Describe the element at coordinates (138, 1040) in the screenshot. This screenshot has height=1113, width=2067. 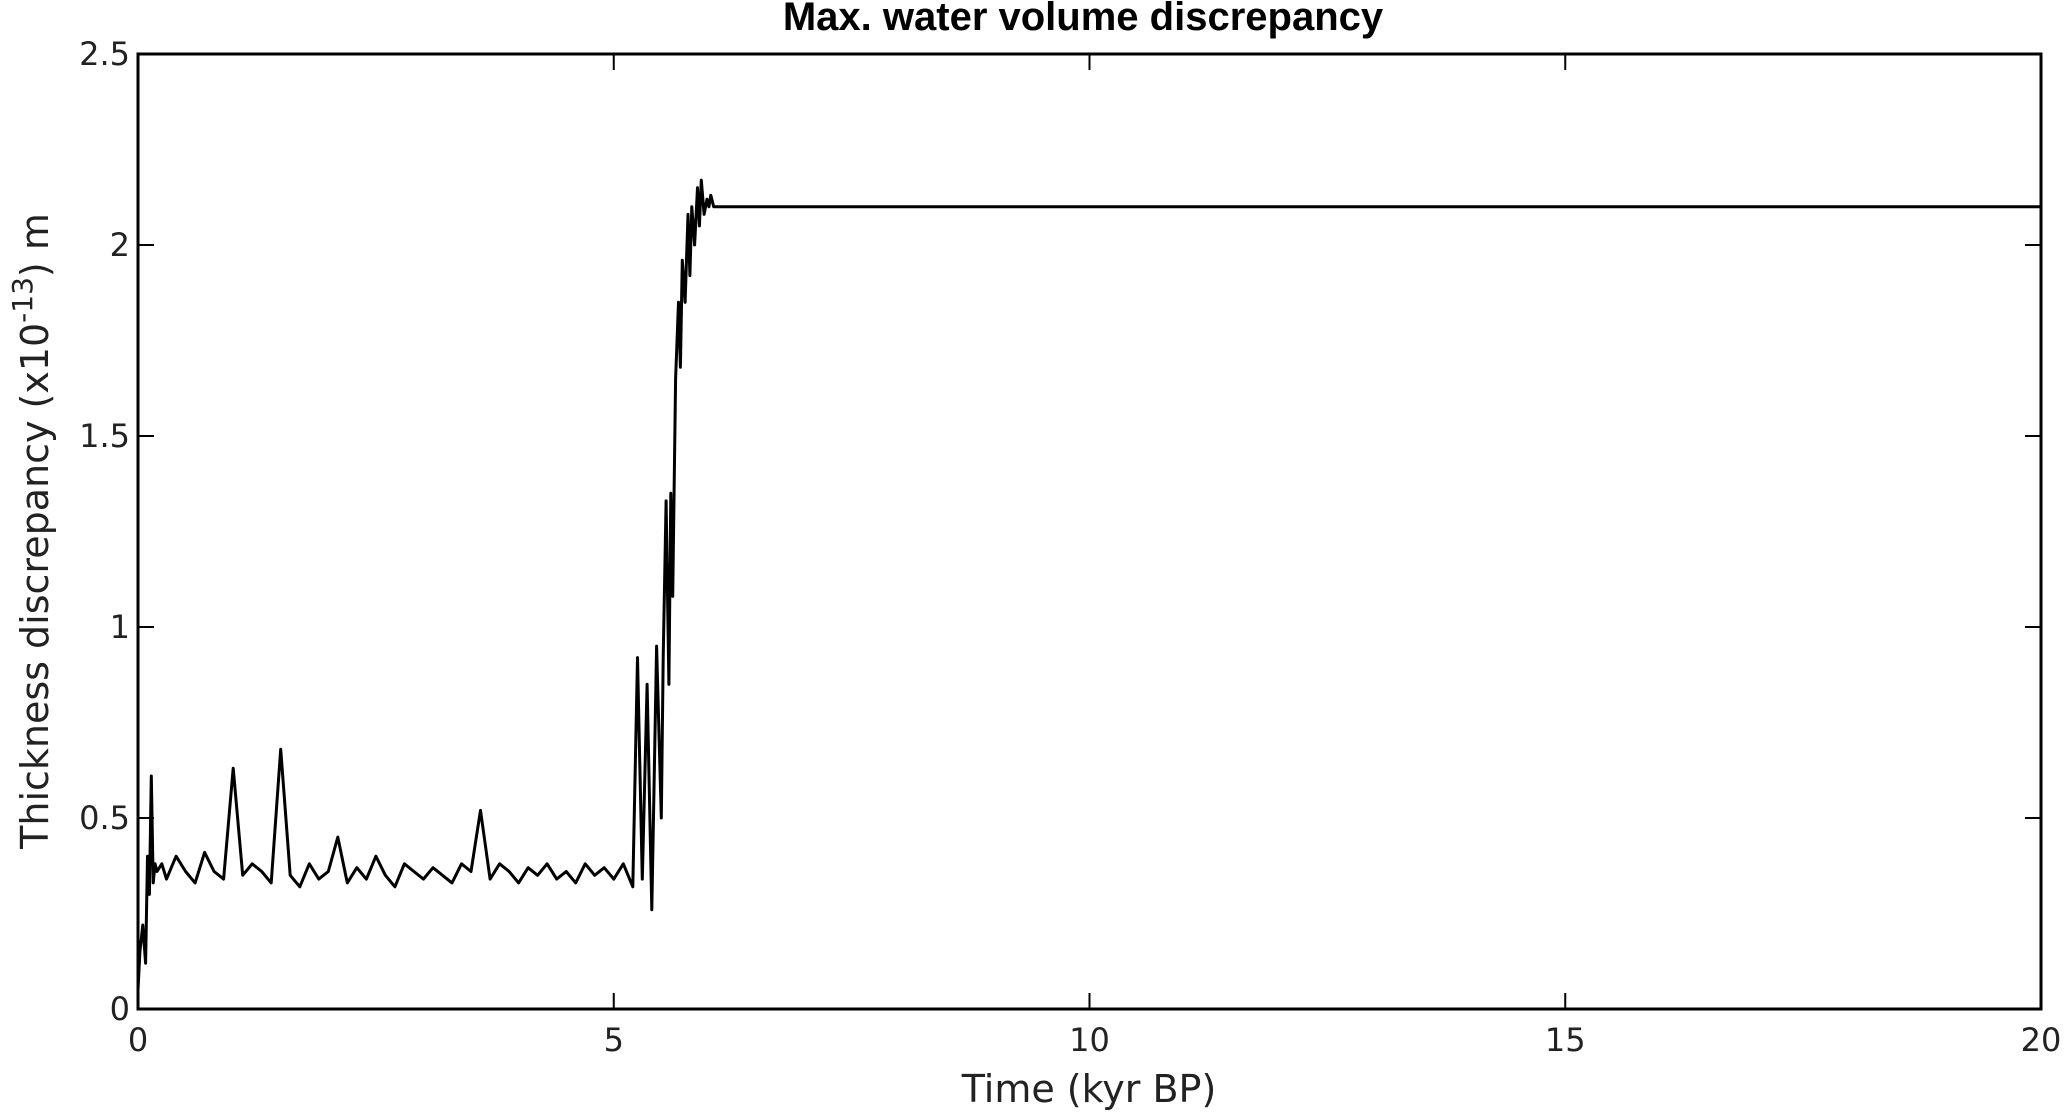
I see `x-tick-label: 0` at that location.